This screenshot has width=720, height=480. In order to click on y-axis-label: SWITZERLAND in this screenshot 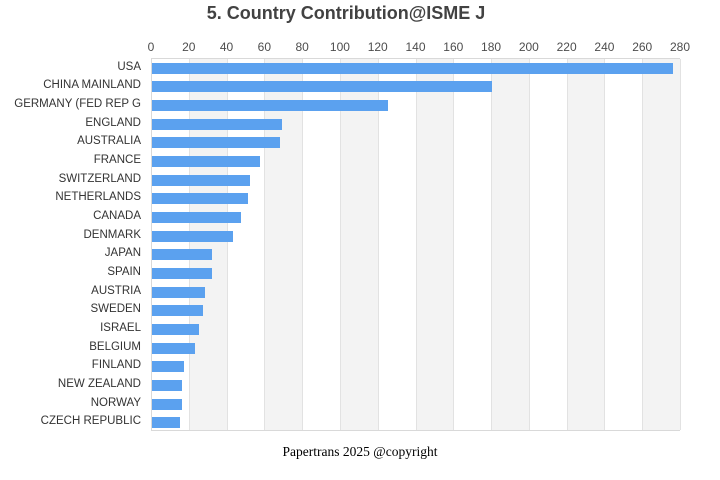, I will do `click(99, 178)`.